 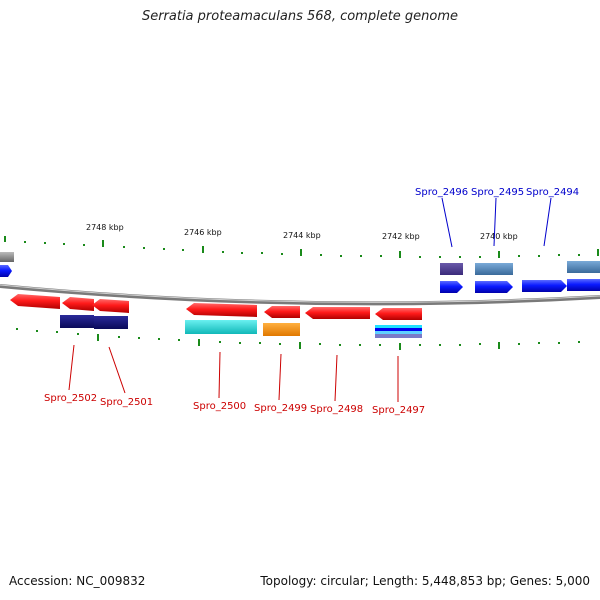 I want to click on inner-tick-row, so click(x=298, y=339).